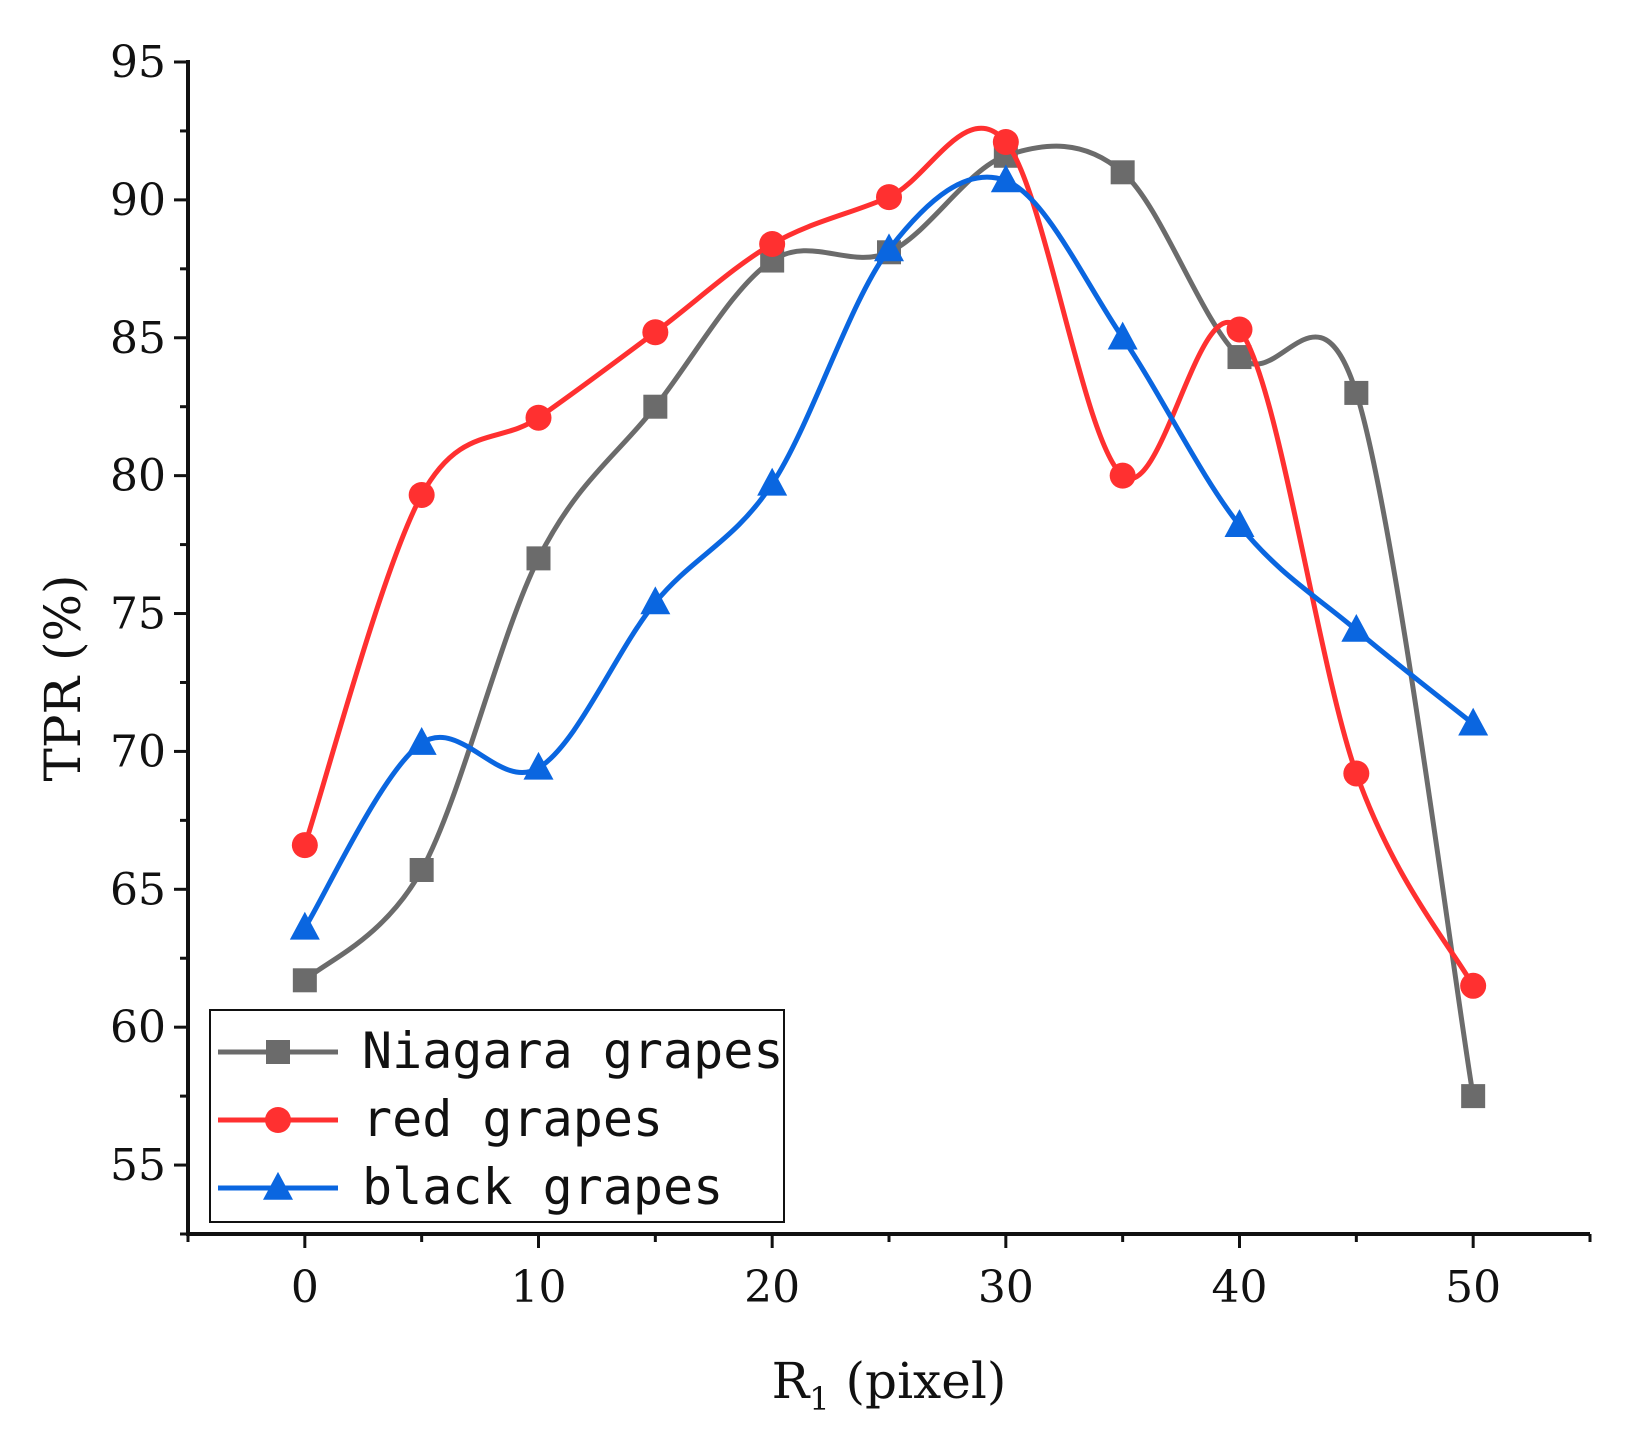  What do you see at coordinates (305, 1287) in the screenshot?
I see `x-tick-label: 0` at bounding box center [305, 1287].